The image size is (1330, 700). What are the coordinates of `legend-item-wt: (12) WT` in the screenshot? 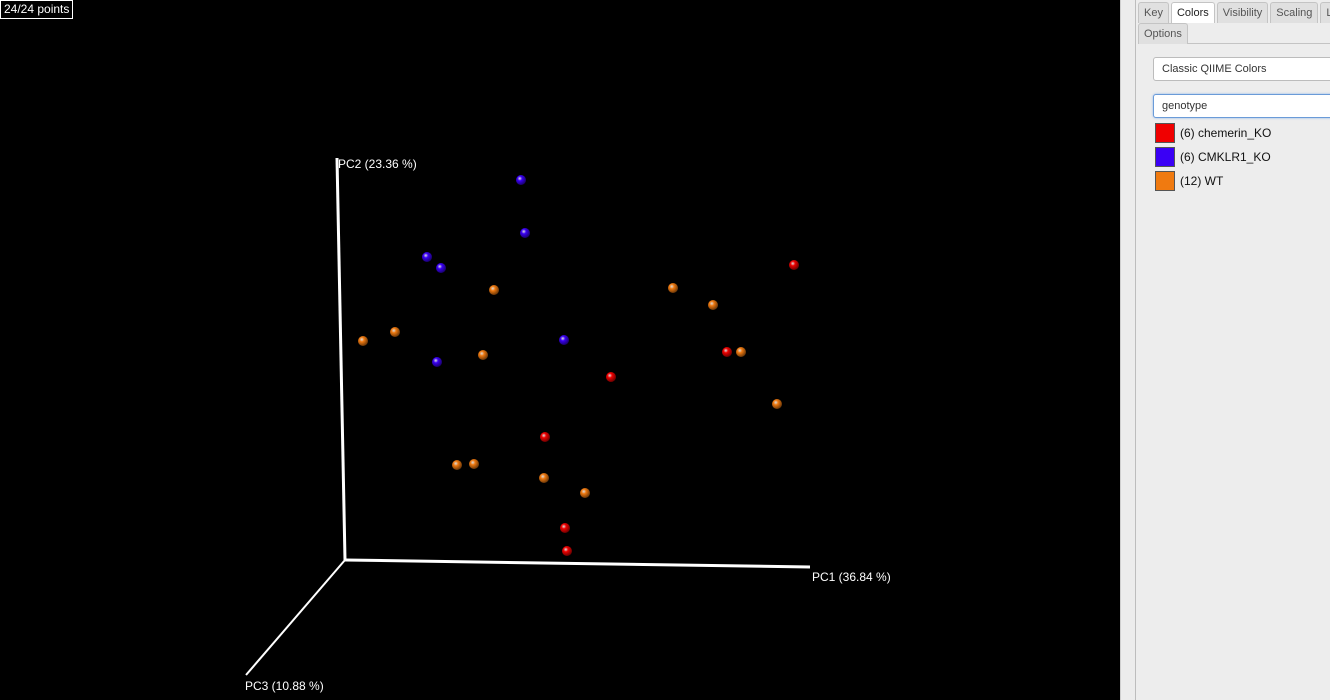 It's located at (1213, 181).